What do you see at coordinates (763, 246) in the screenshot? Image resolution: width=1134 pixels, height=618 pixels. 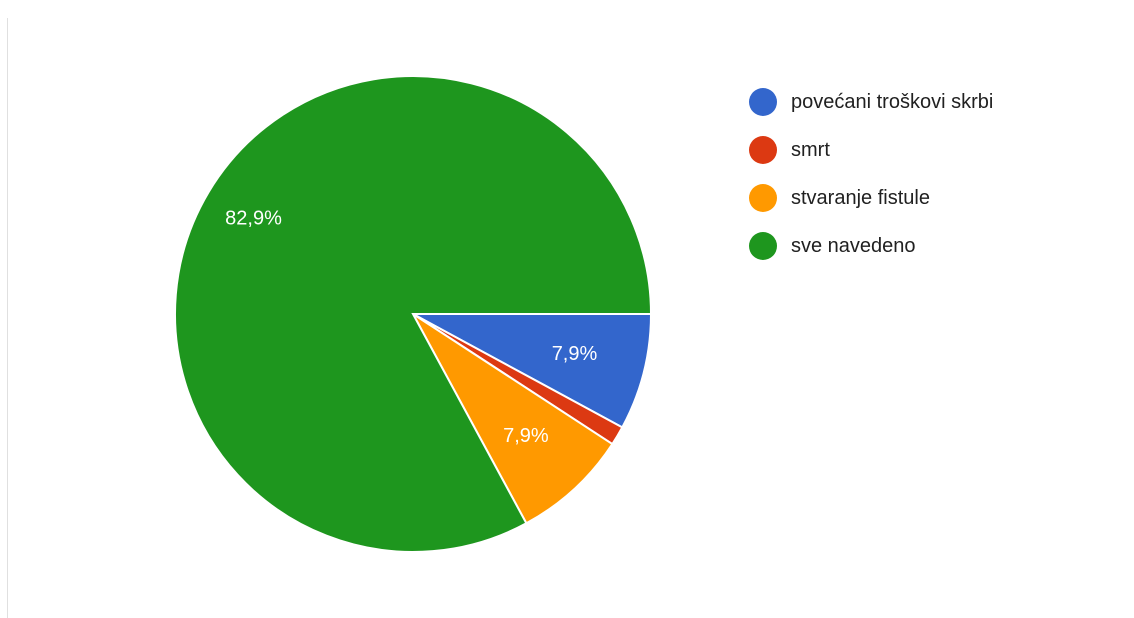 I see `legend-swatch-sve-navedeno` at bounding box center [763, 246].